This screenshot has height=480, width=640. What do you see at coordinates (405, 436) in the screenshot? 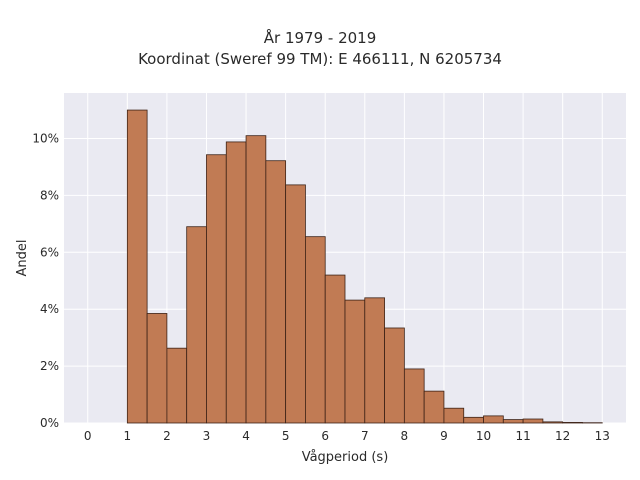
I see `x-tick-label: 8` at bounding box center [405, 436].